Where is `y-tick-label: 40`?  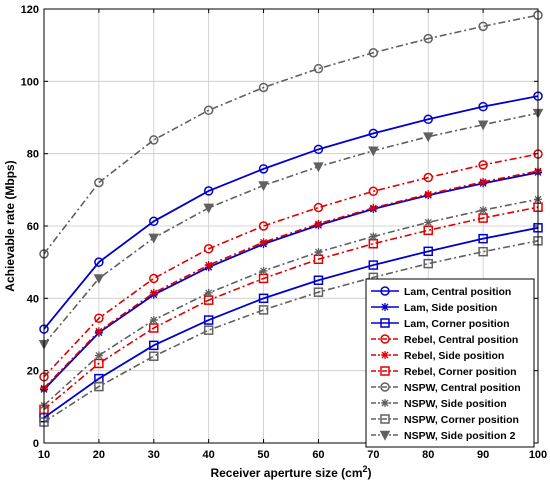
y-tick-label: 40 is located at coordinates (33, 299).